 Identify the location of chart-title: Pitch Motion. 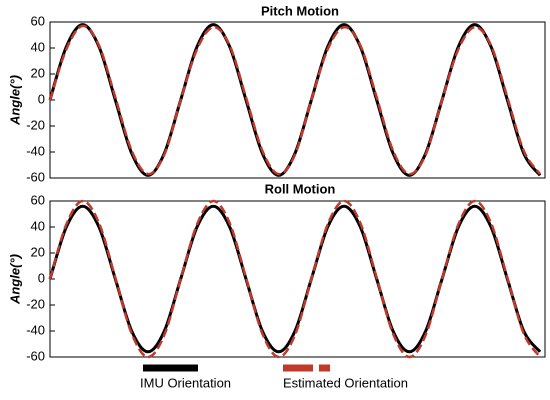
(300, 10).